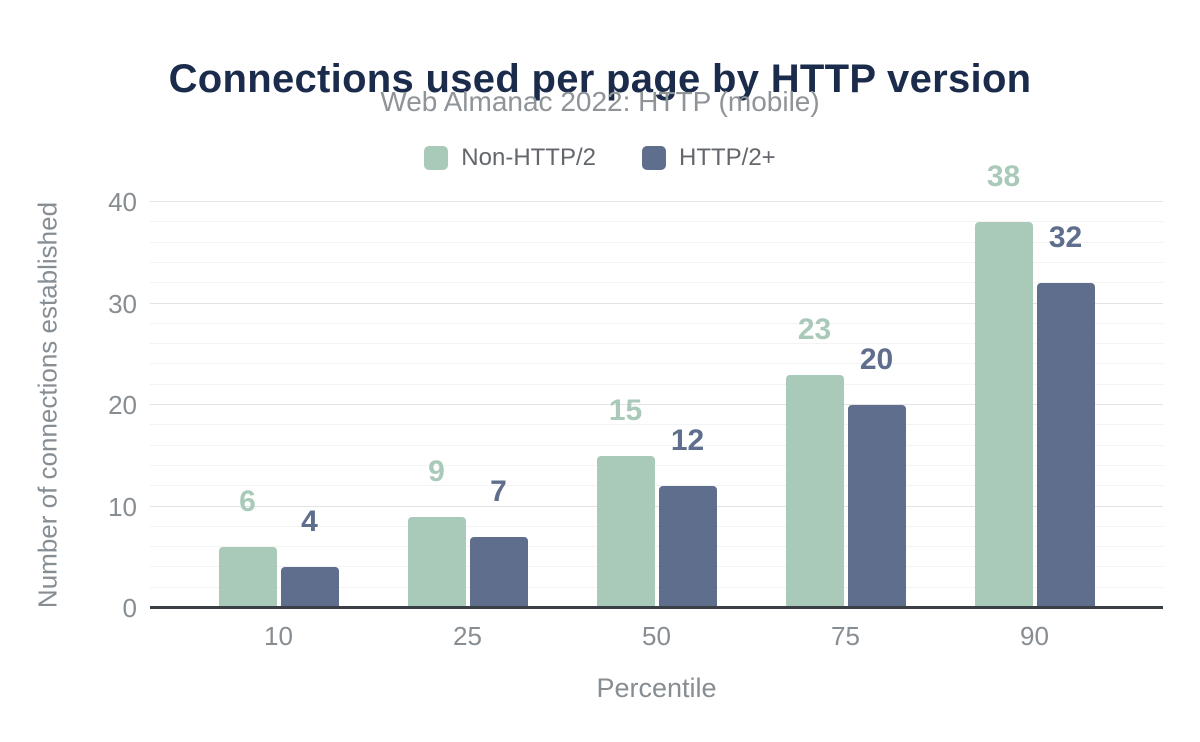  I want to click on x-axis-line, so click(656, 607).